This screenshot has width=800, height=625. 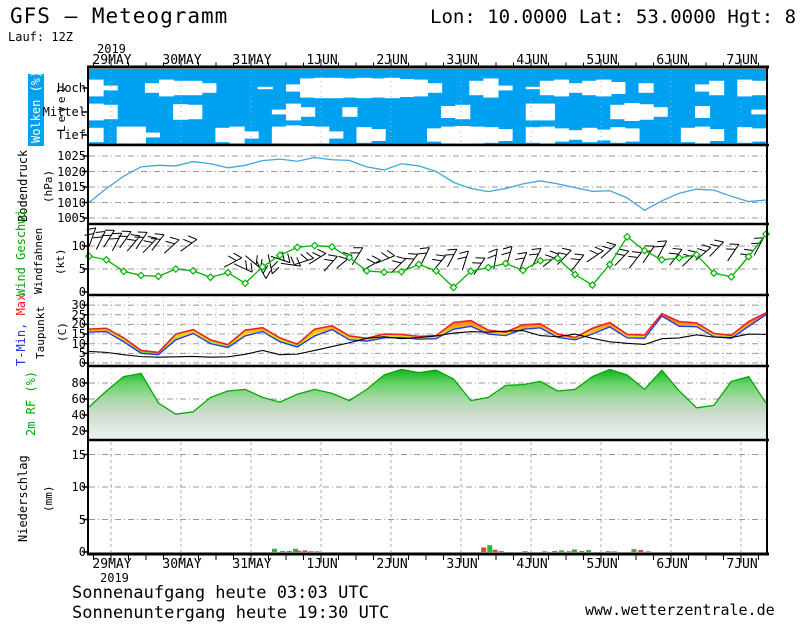 I want to click on website-watermark: www.wetterzentrale.de, so click(x=680, y=610).